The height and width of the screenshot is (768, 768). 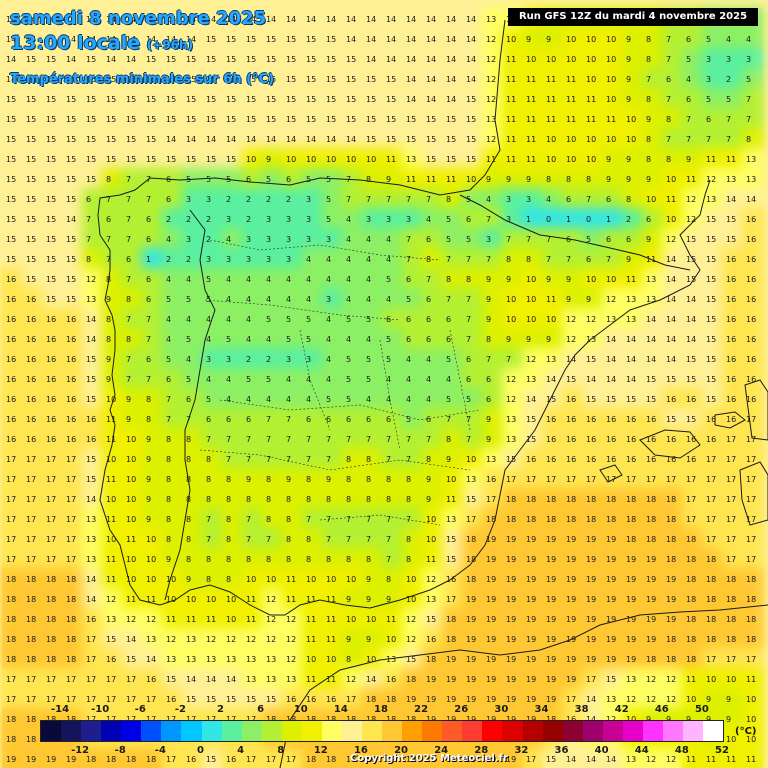 I want to click on legend-tick-label: 20, so click(x=401, y=750).